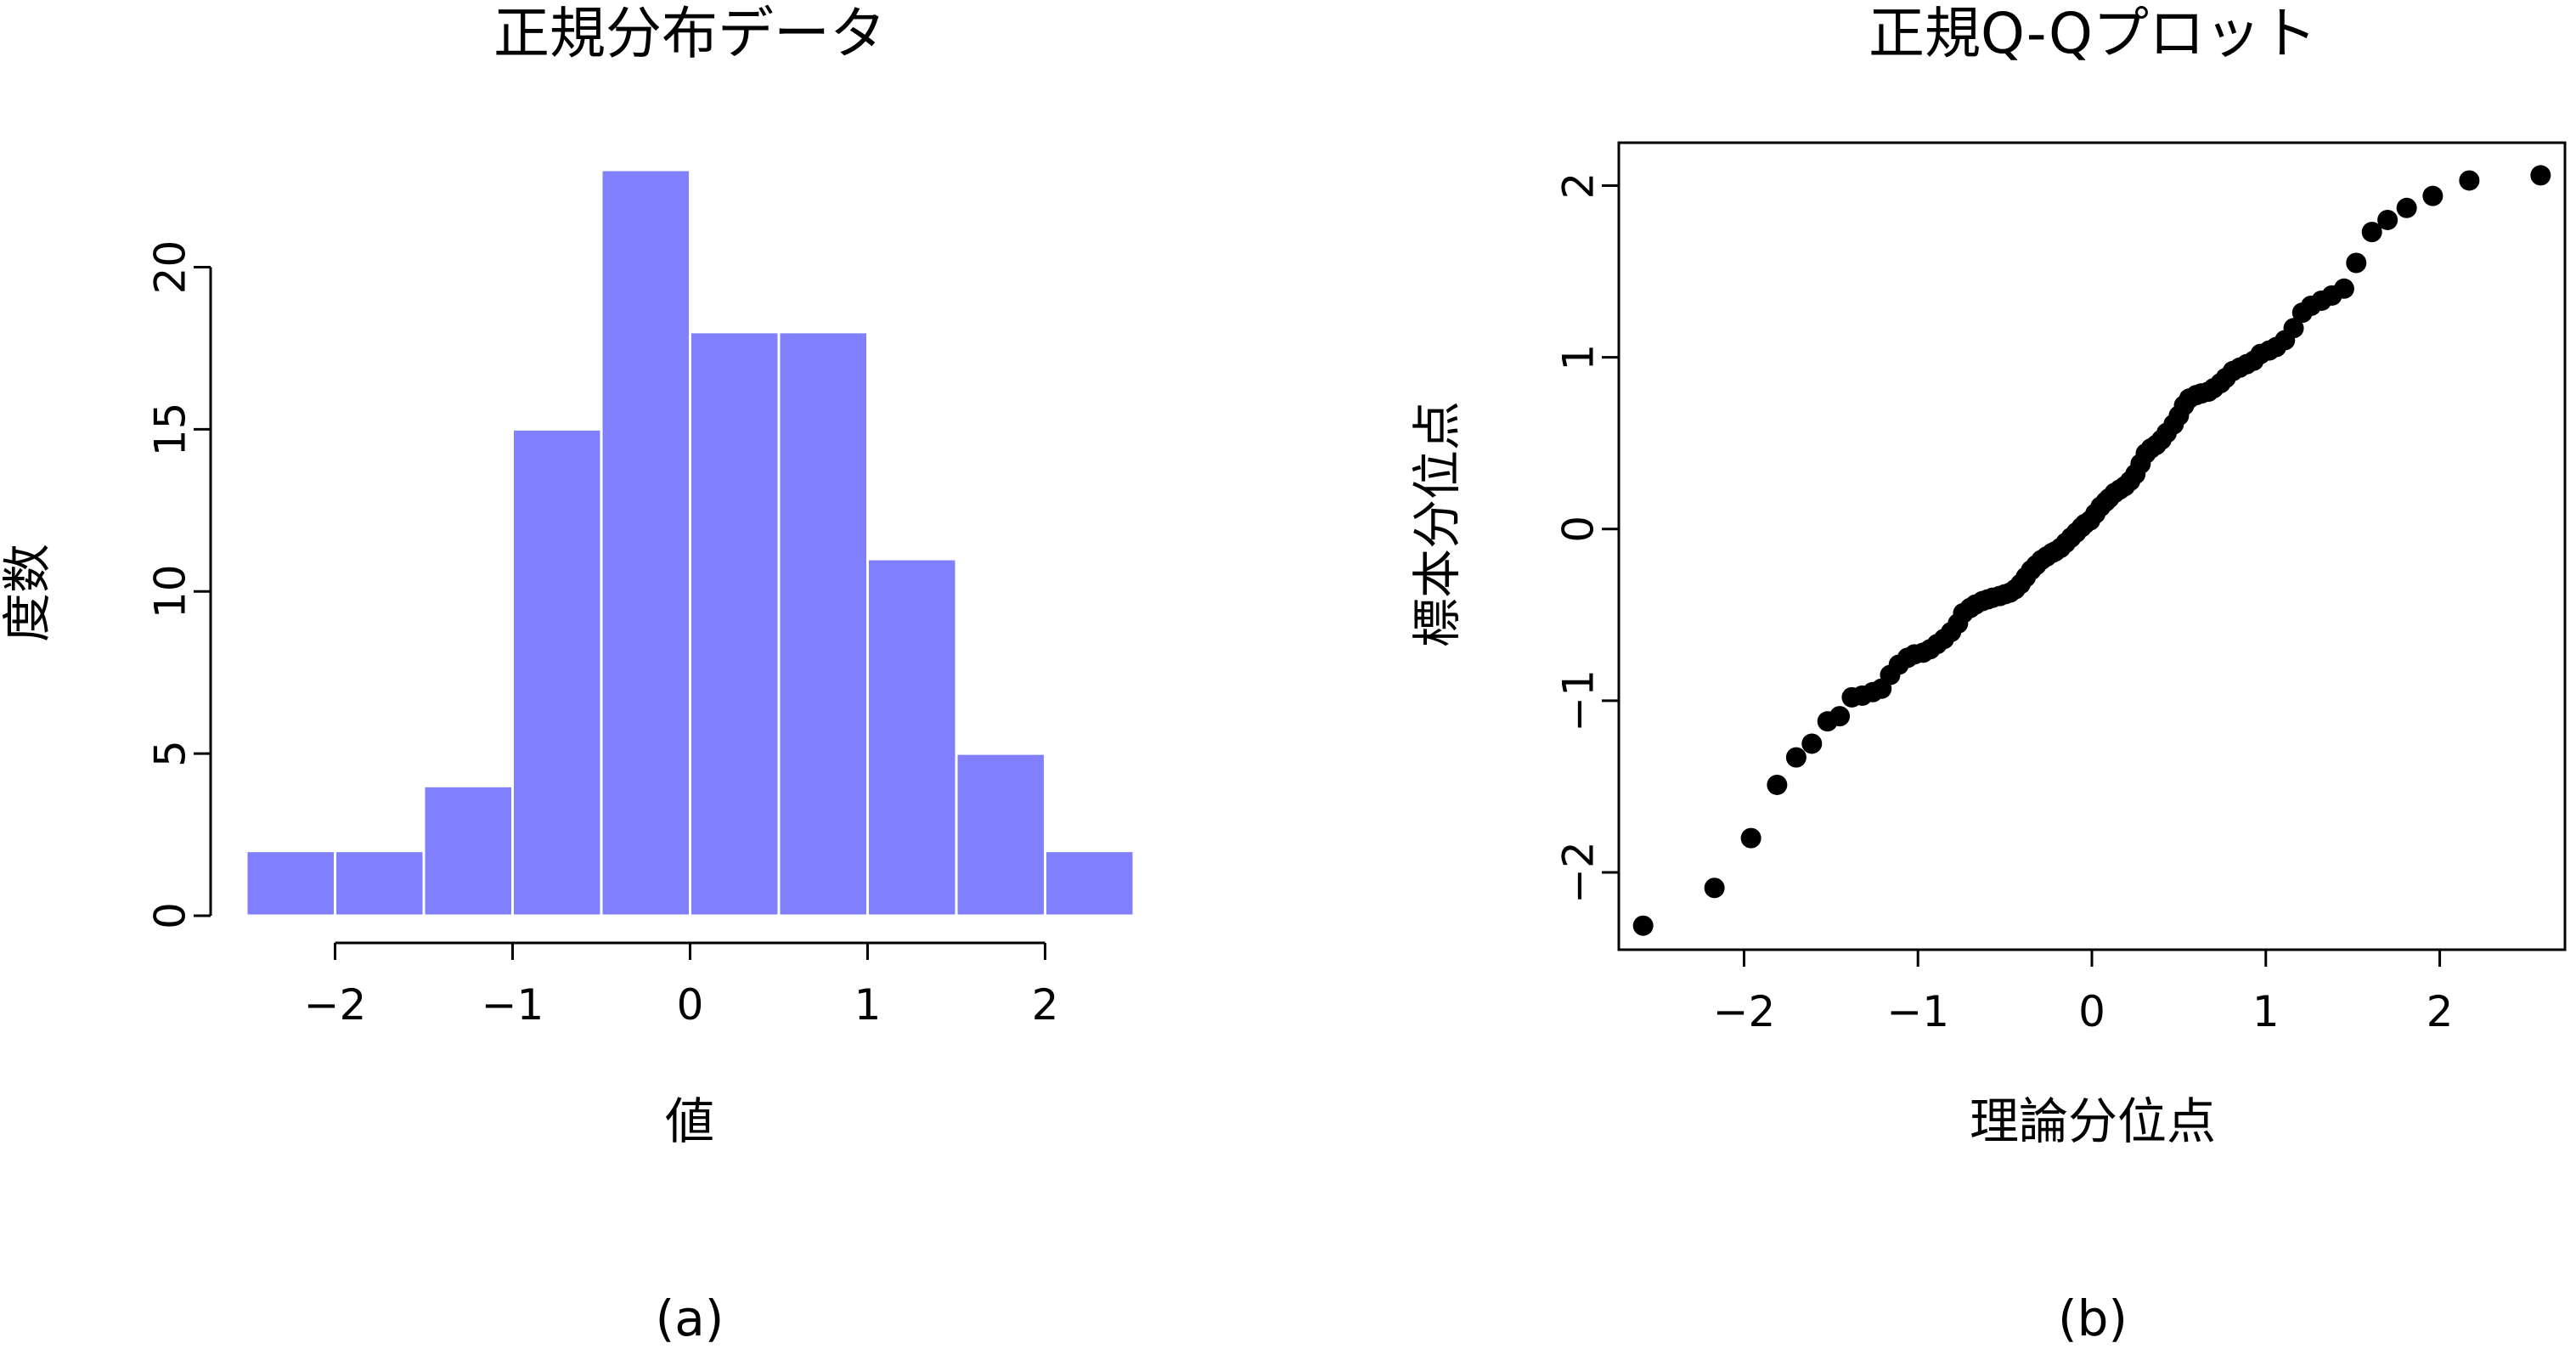 The height and width of the screenshot is (1360, 2576). What do you see at coordinates (1744, 1011) in the screenshot?
I see `qq-x-tick-label: −2` at bounding box center [1744, 1011].